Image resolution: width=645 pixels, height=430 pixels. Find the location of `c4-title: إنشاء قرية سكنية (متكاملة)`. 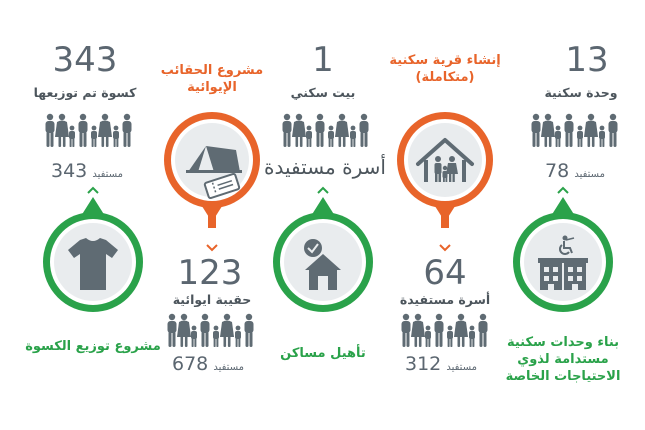

c4-title: إنشاء قرية سكنية (متكاملة) is located at coordinates (445, 69).